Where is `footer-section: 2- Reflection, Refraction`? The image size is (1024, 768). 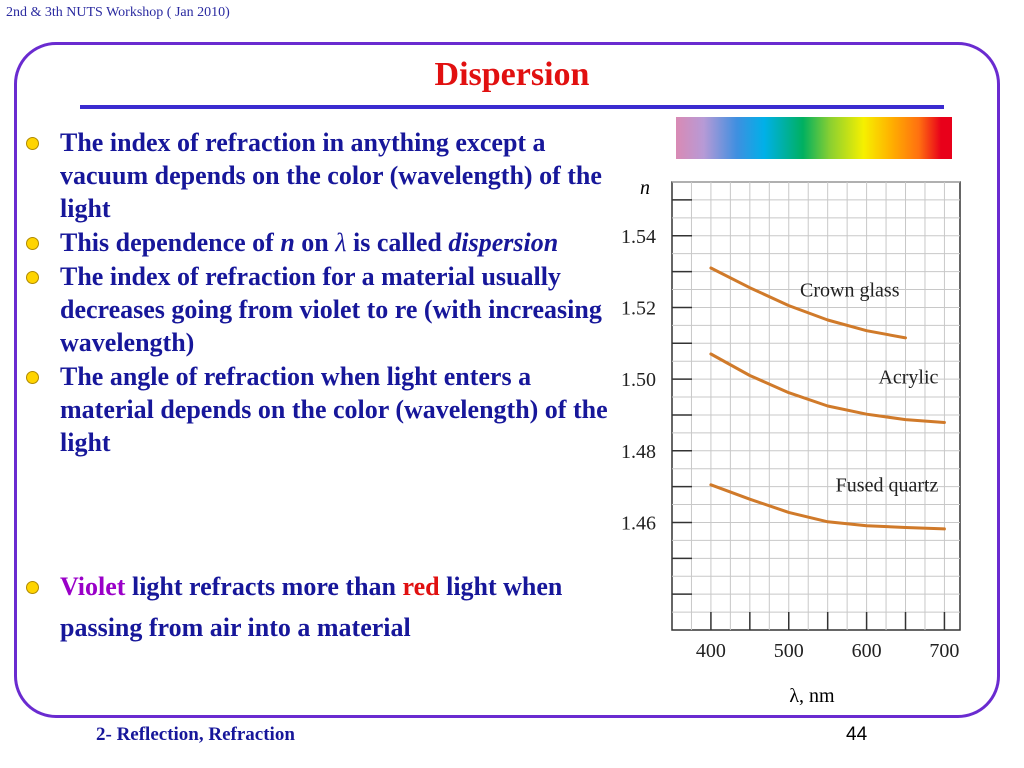
footer-section: 2- Reflection, Refraction is located at coordinates (195, 734).